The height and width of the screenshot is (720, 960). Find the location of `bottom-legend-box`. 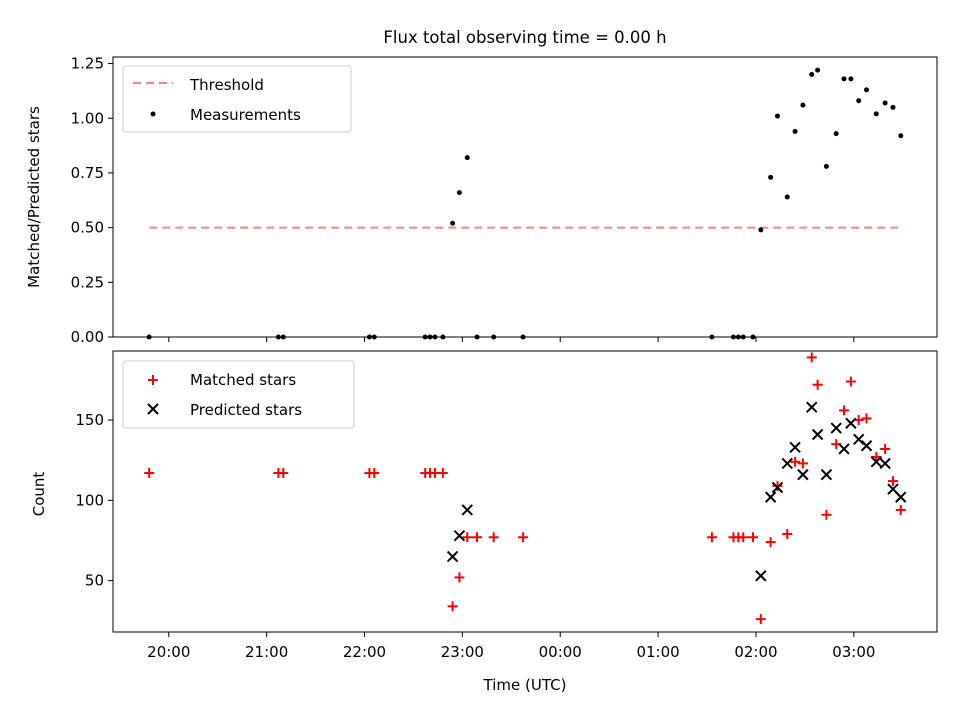

bottom-legend-box is located at coordinates (238, 394).